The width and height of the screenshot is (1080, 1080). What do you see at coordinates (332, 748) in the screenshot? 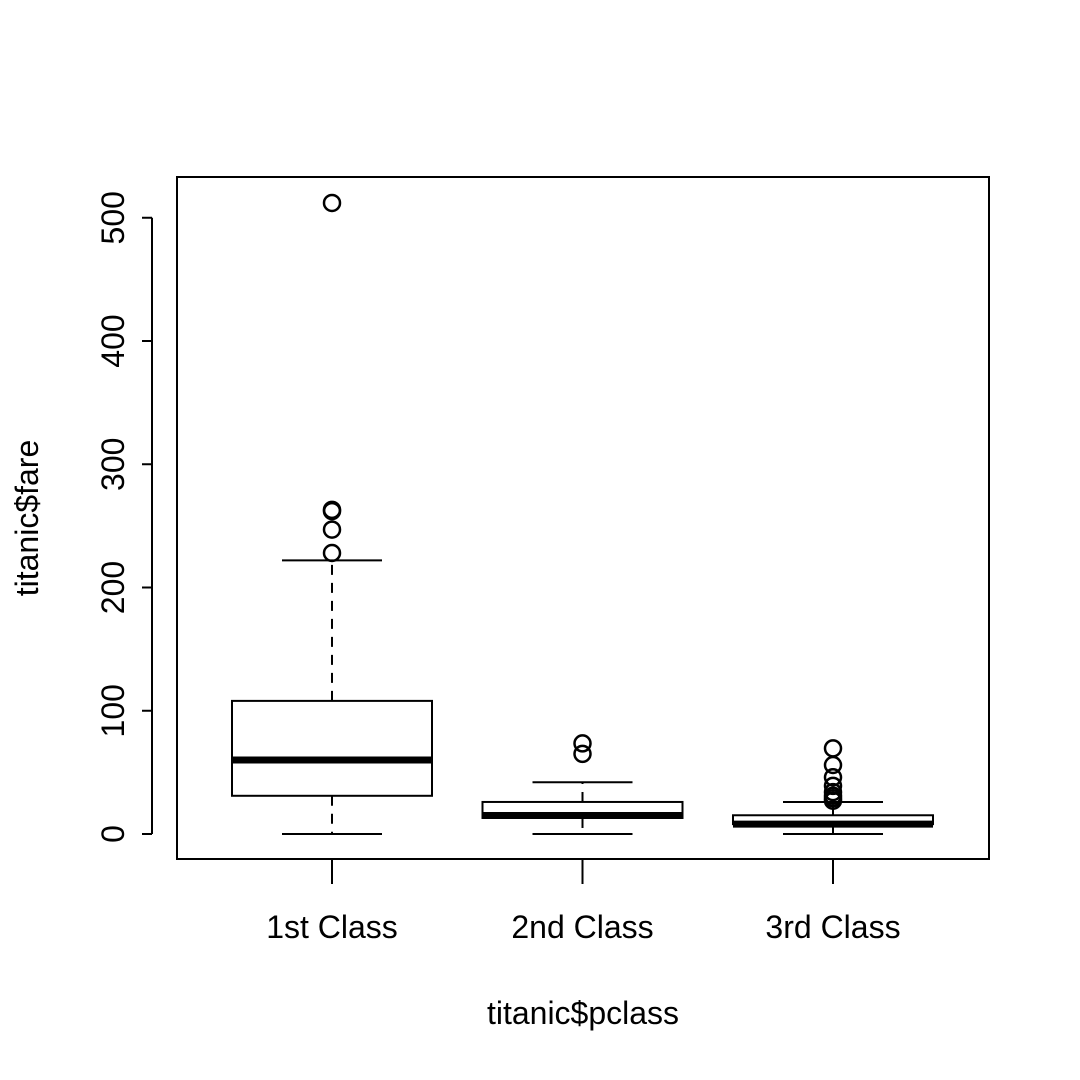
I see `box-iqr` at bounding box center [332, 748].